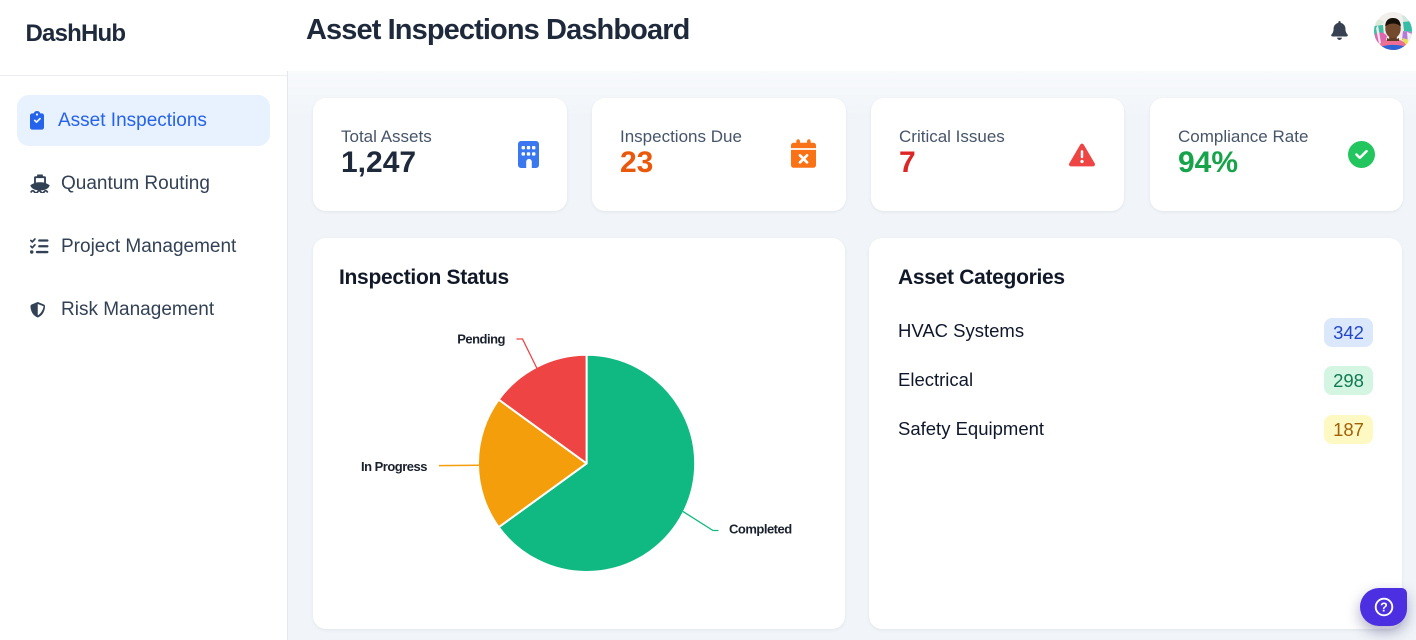  I want to click on svg-text: Completed, so click(760, 528).